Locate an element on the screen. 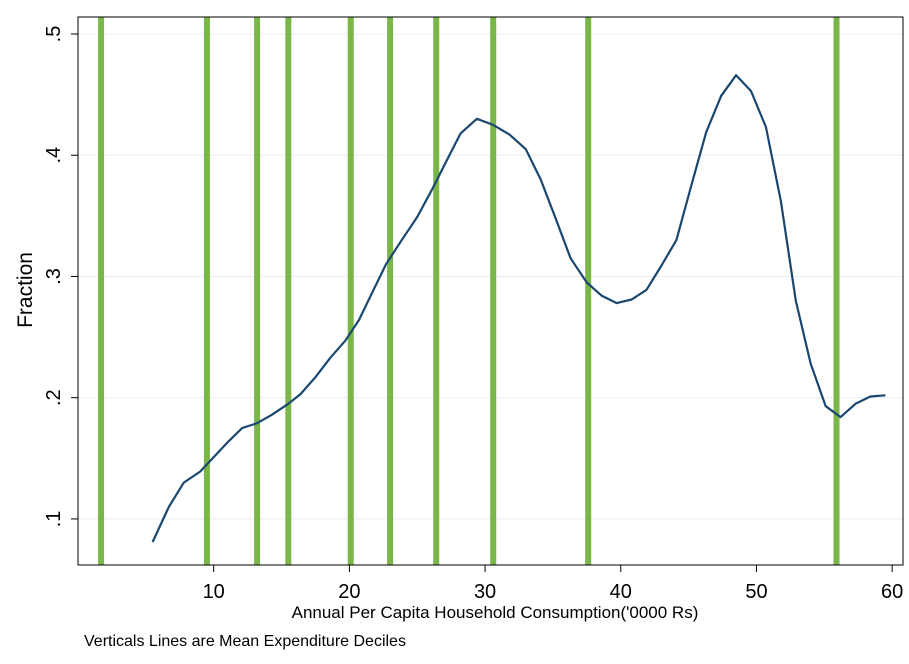 This screenshot has height=664, width=909. x-tick-label: 20 is located at coordinates (349, 592).